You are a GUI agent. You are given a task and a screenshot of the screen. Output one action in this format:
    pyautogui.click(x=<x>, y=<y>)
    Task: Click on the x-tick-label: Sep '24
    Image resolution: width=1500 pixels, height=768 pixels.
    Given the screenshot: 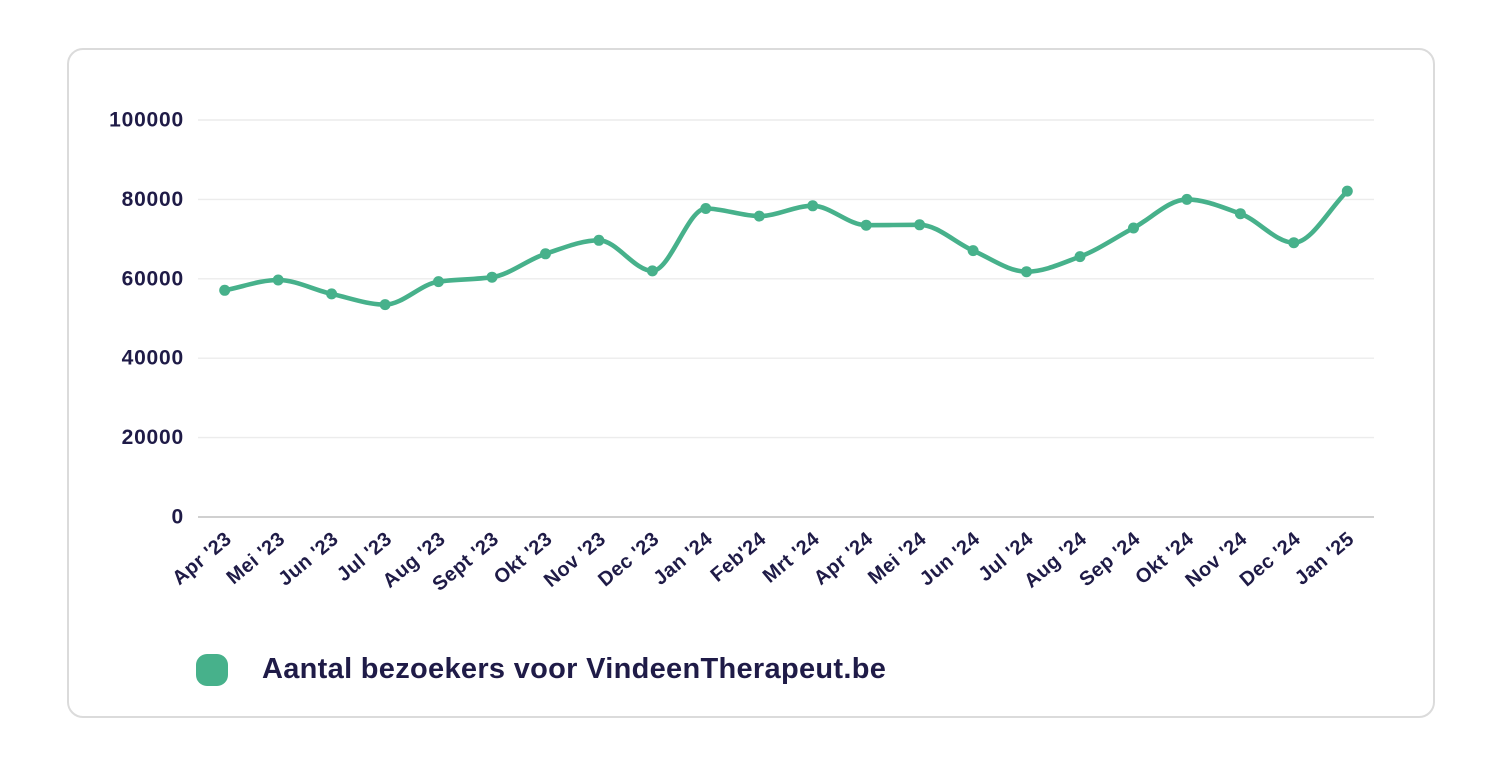 What is the action you would take?
    pyautogui.click(x=1110, y=559)
    